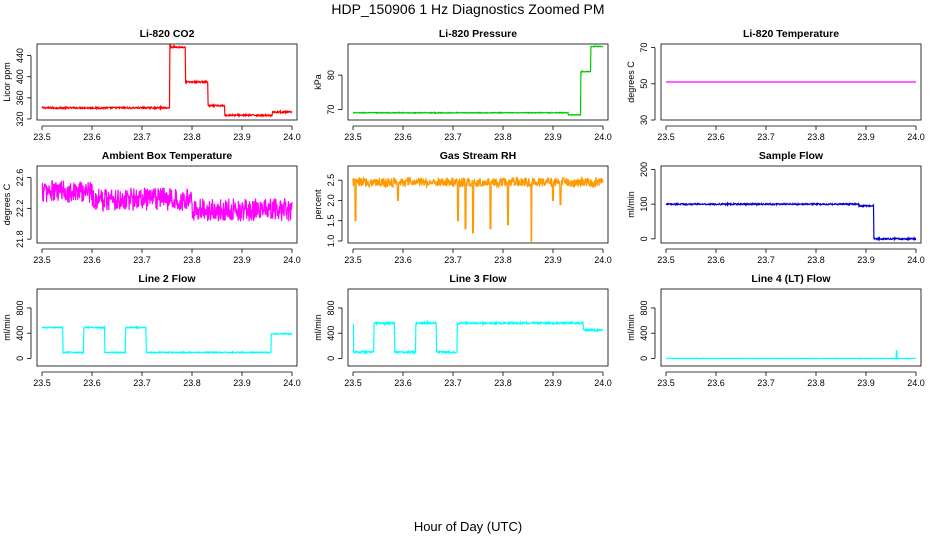  What do you see at coordinates (331, 220) in the screenshot?
I see `y-tick-label: 1.5` at bounding box center [331, 220].